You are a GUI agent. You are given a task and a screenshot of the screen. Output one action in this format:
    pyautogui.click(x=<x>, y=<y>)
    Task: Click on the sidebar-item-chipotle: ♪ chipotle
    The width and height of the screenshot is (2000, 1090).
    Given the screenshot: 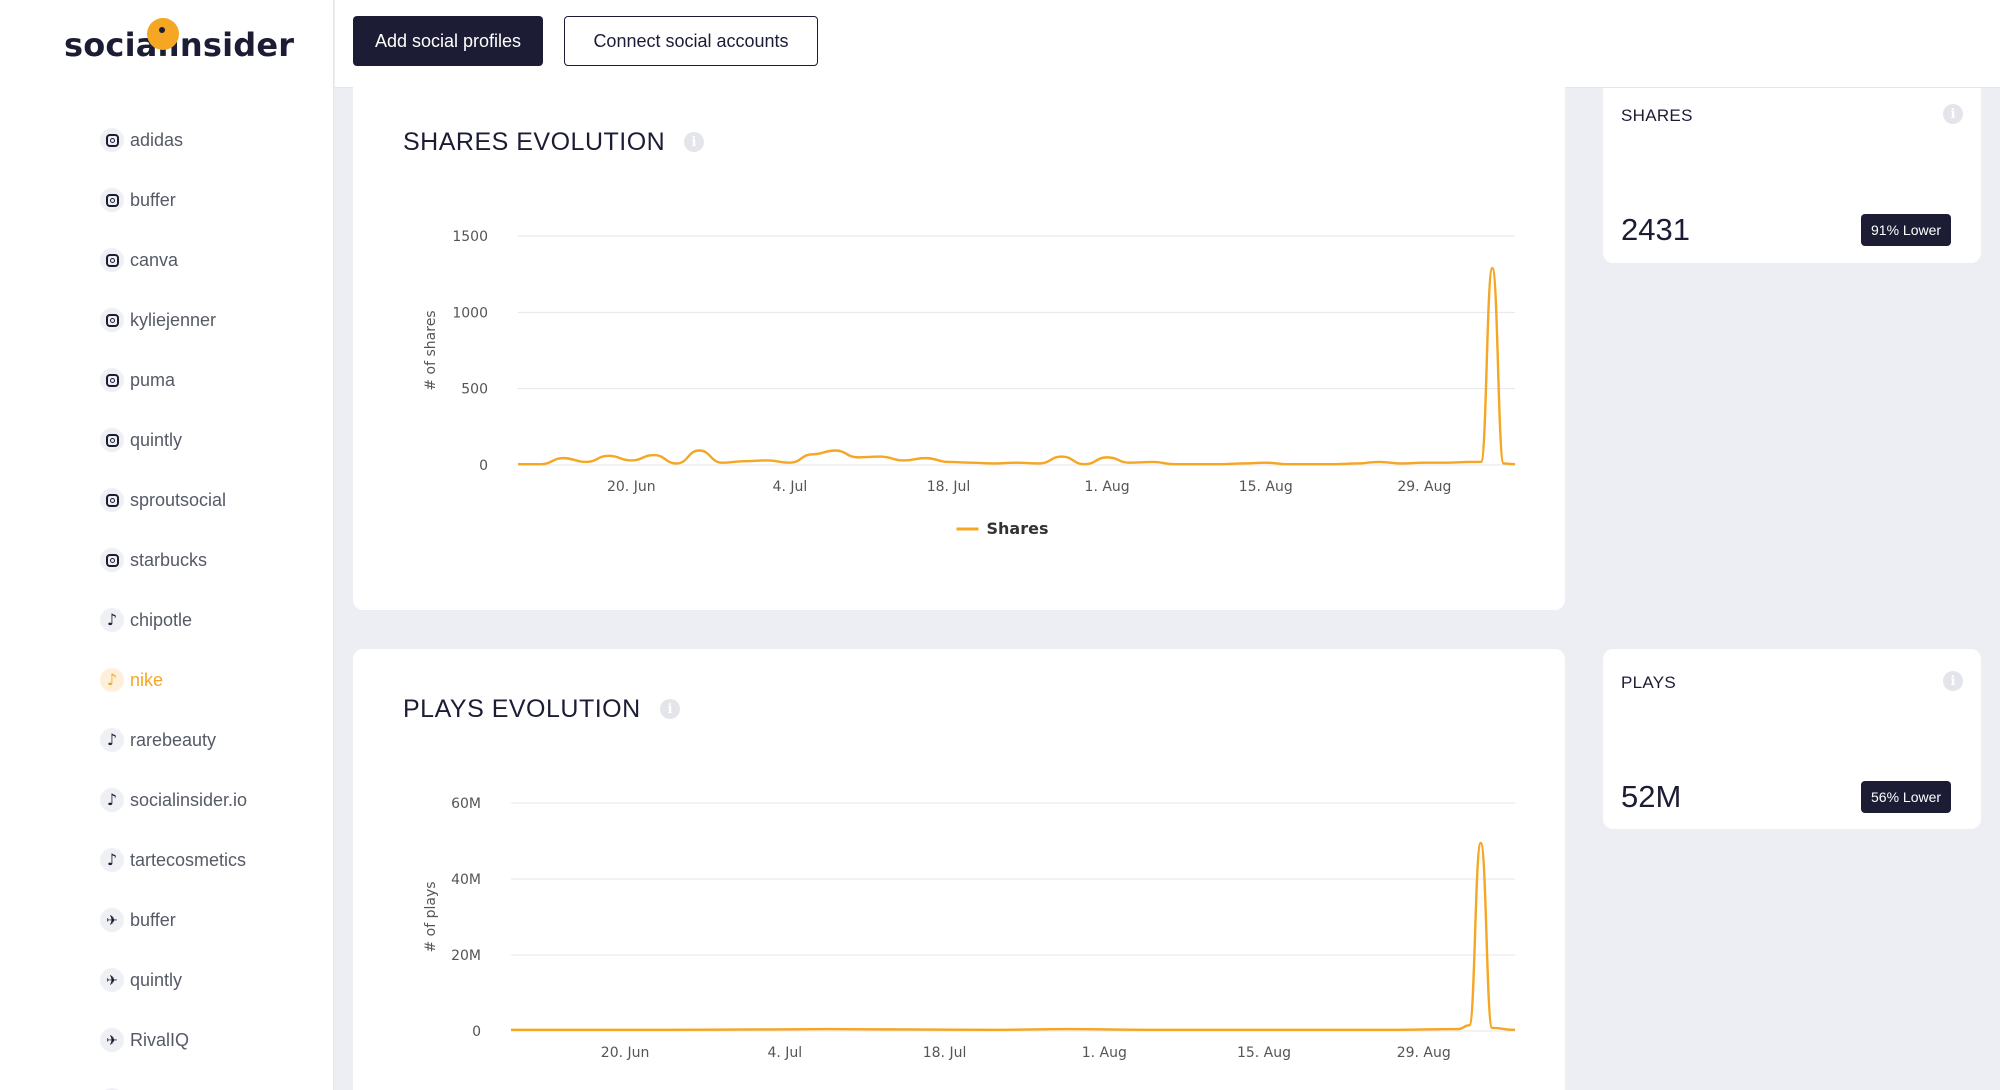 What is the action you would take?
    pyautogui.click(x=173, y=620)
    